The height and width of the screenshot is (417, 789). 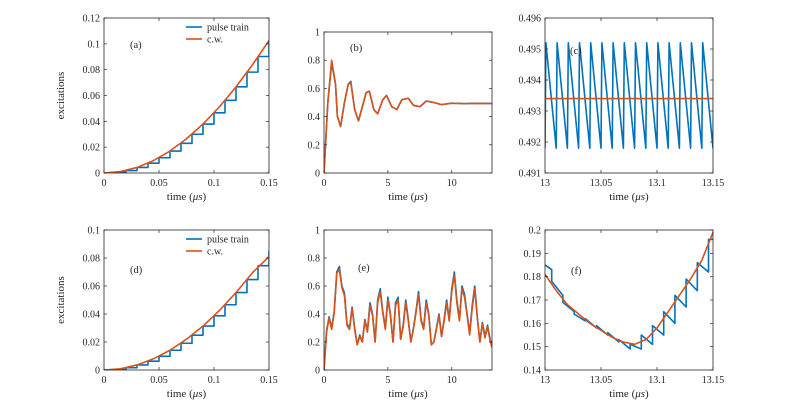 What do you see at coordinates (159, 183) in the screenshot?
I see `x-tick-label-a: 0.05` at bounding box center [159, 183].